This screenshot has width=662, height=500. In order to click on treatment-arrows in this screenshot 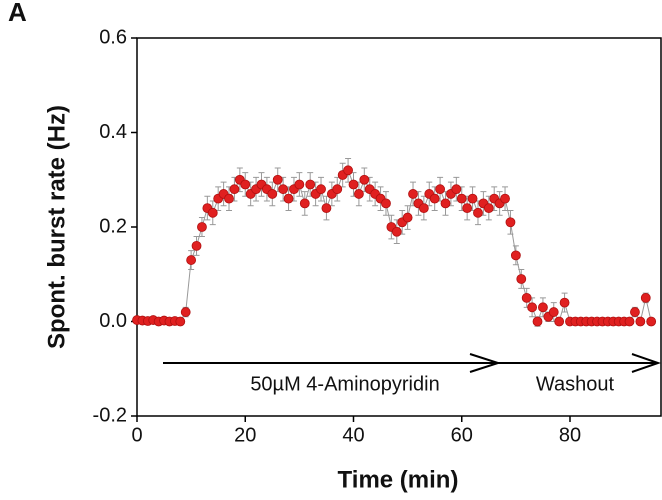, I will do `click(412, 363)`.